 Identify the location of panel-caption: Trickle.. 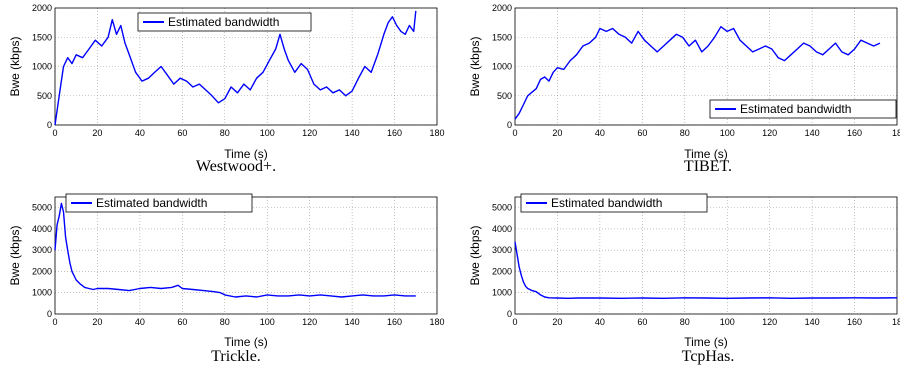
(236, 356).